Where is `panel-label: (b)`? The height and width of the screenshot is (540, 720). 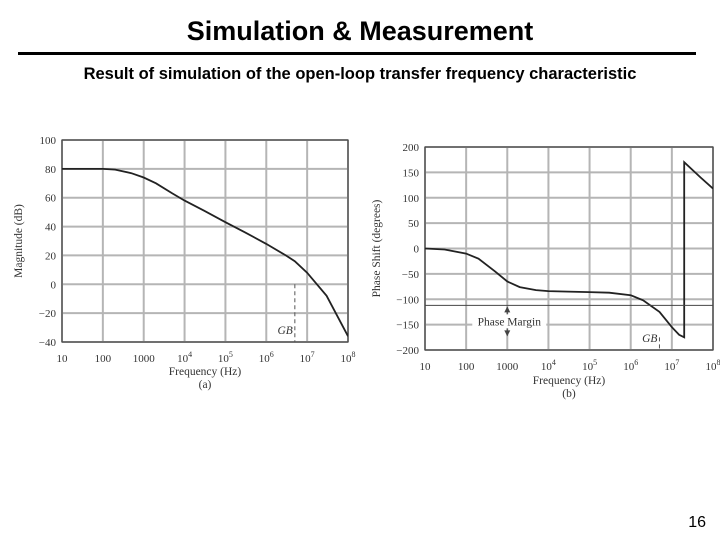
panel-label: (b) is located at coordinates (569, 394).